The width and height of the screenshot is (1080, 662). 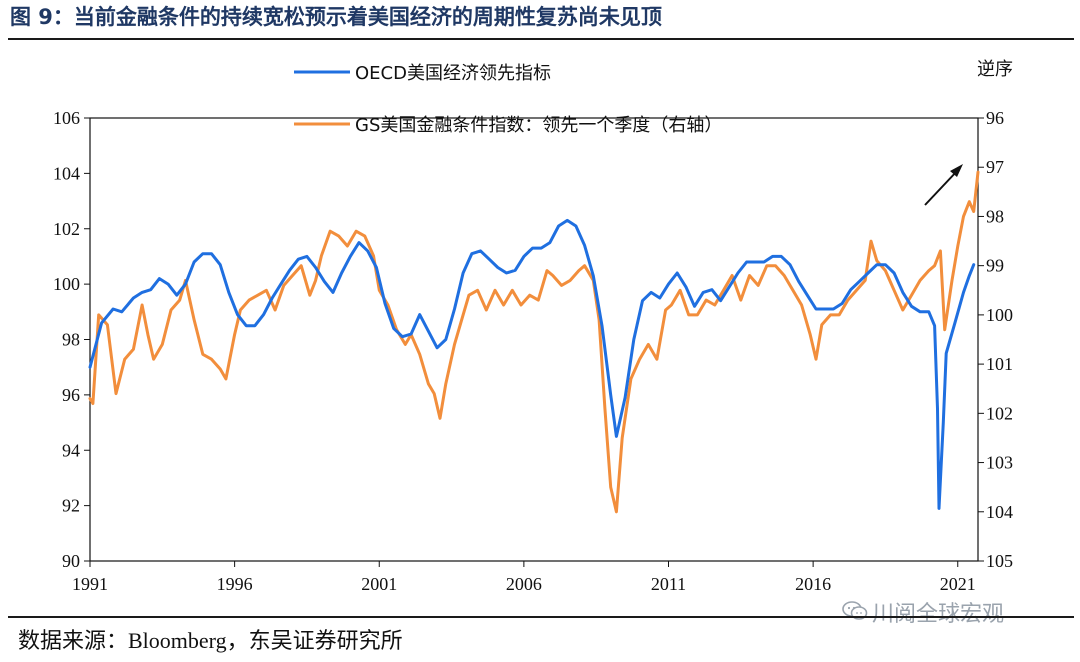 I want to click on left-tick-label: 94, so click(x=71, y=450).